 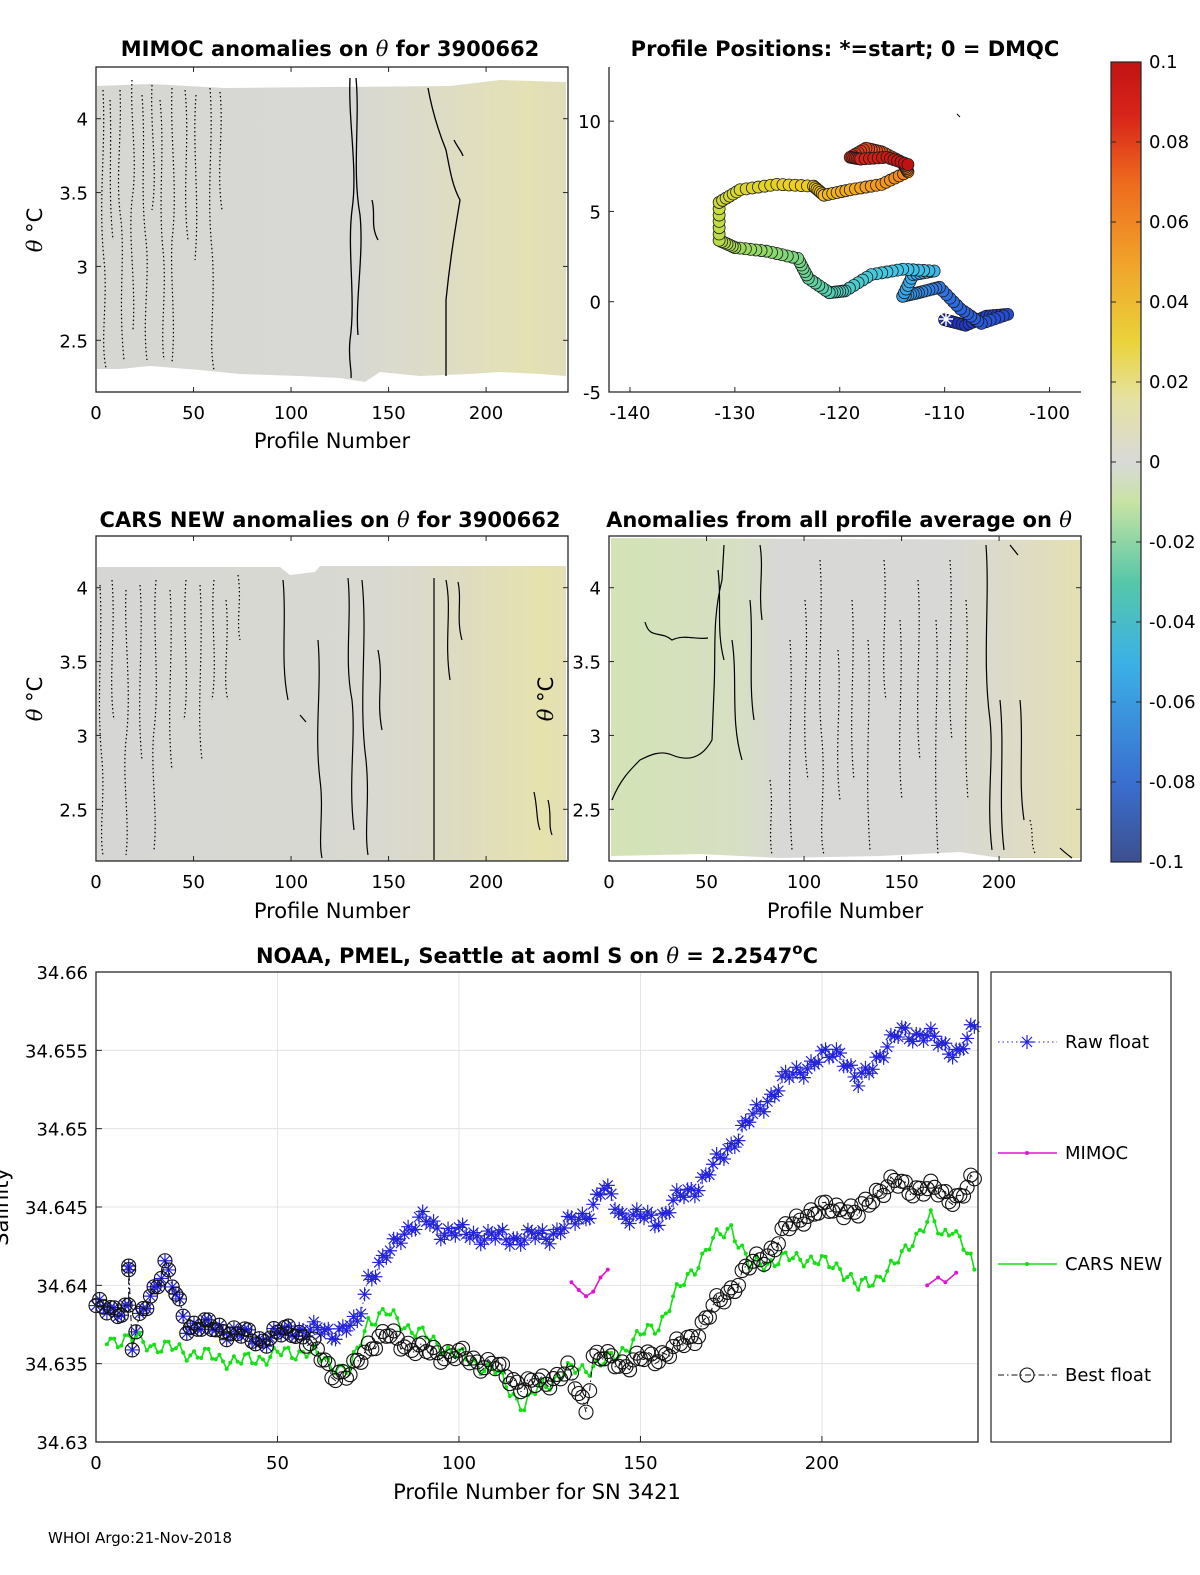 What do you see at coordinates (941, 1279) in the screenshot?
I see `series-line` at bounding box center [941, 1279].